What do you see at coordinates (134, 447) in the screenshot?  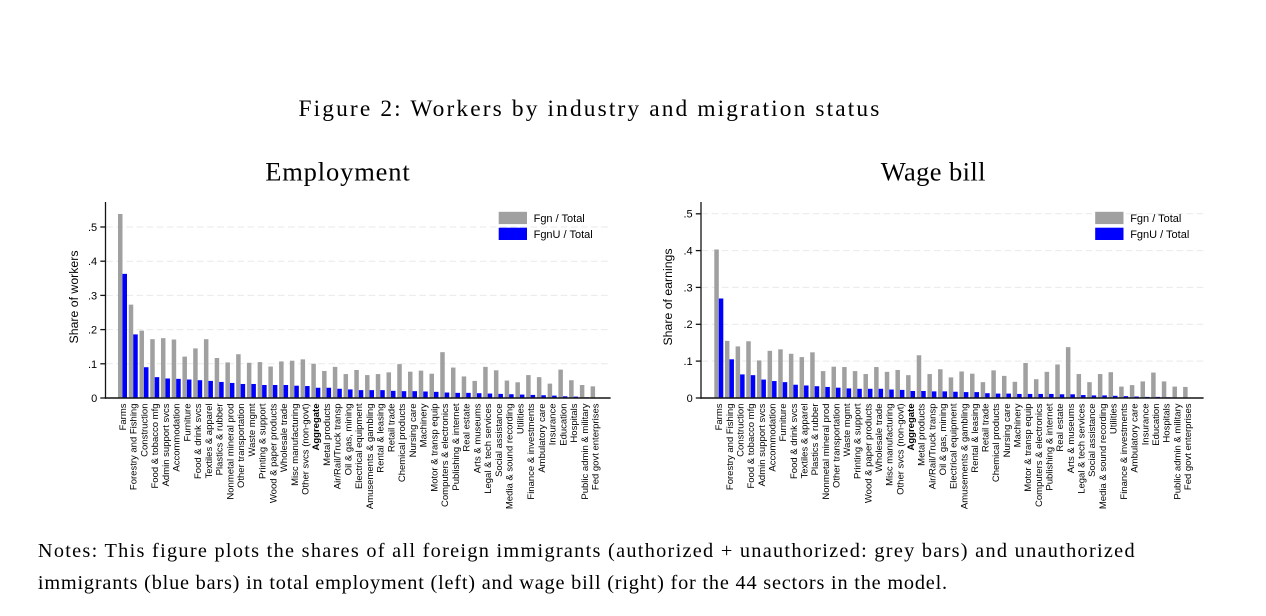 I see `svg-text: Forestry and Fishing` at bounding box center [134, 447].